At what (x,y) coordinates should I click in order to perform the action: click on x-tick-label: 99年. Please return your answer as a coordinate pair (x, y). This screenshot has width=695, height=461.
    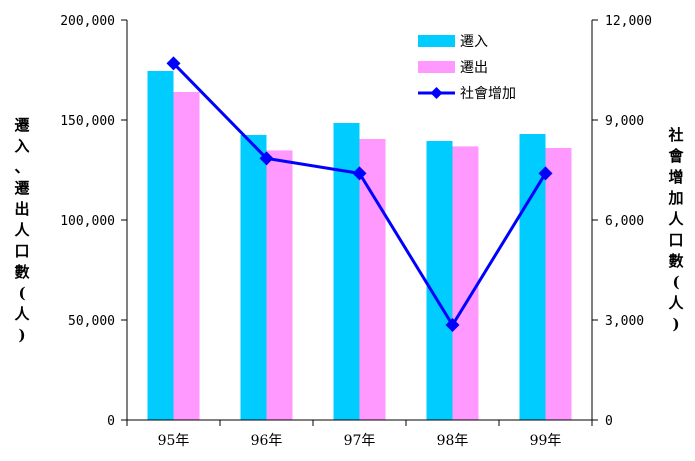
    Looking at the image, I should click on (546, 441).